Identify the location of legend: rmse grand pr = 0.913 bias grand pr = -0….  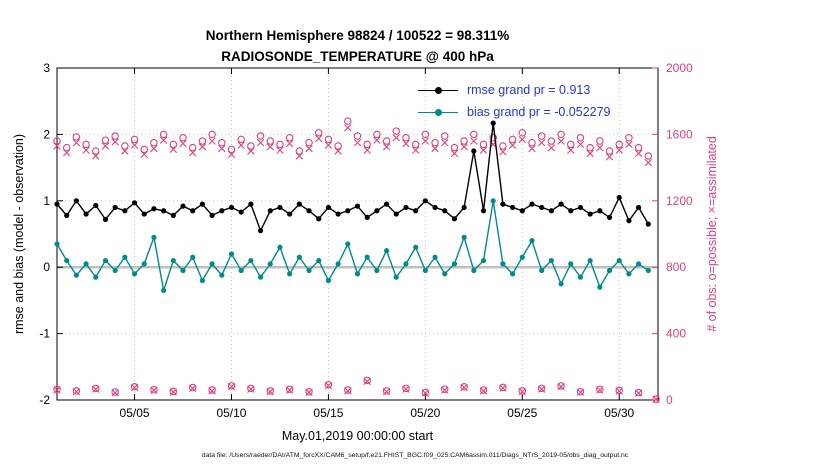
(514, 101).